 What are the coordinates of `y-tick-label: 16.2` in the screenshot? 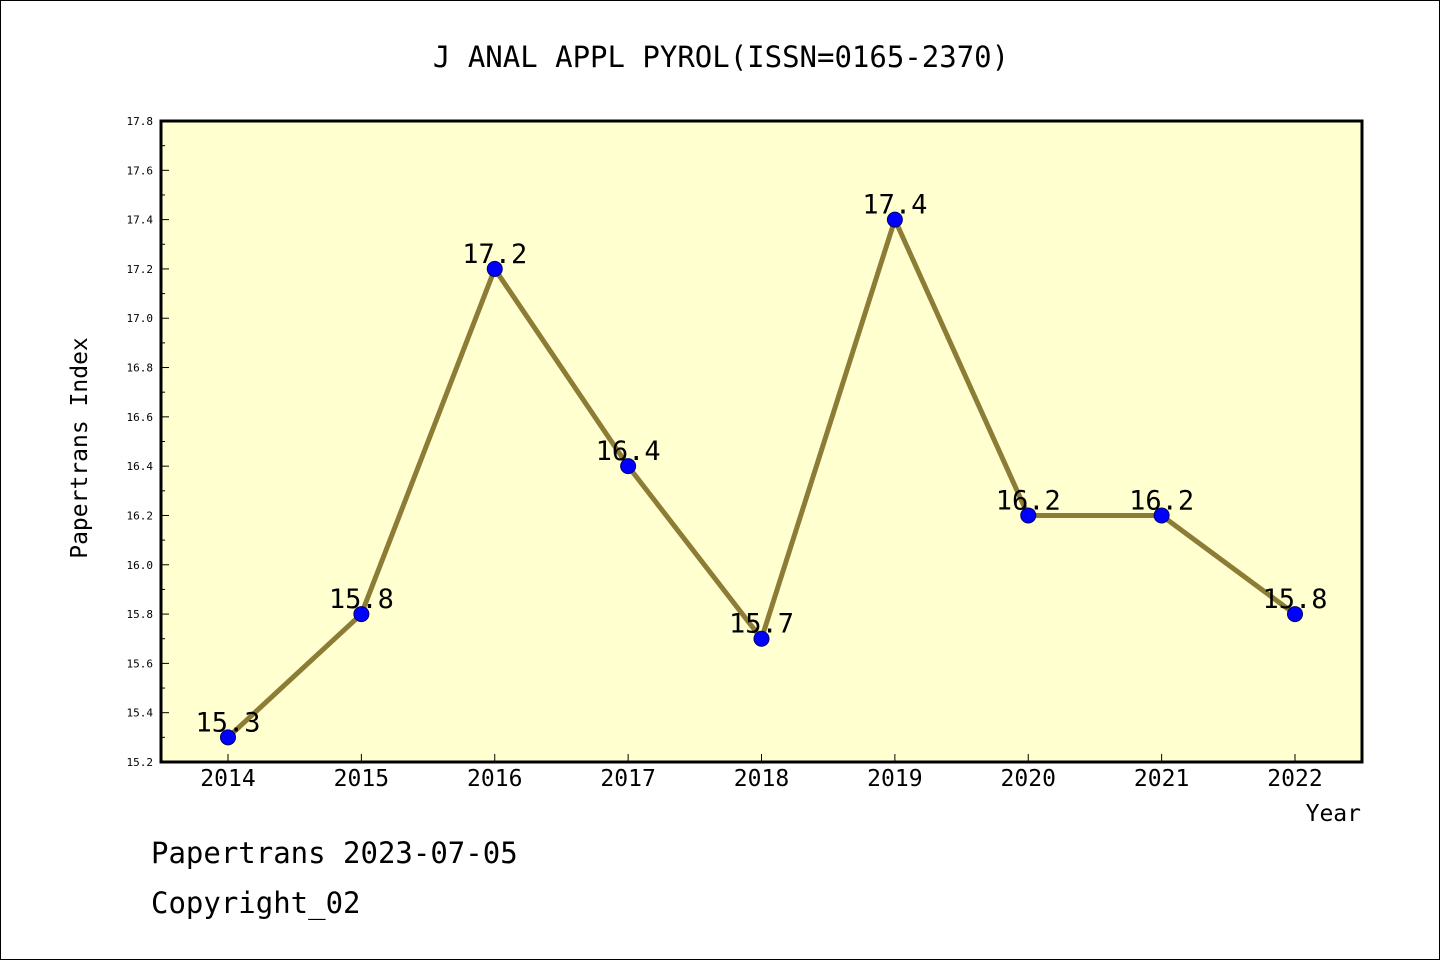 It's located at (140, 515).